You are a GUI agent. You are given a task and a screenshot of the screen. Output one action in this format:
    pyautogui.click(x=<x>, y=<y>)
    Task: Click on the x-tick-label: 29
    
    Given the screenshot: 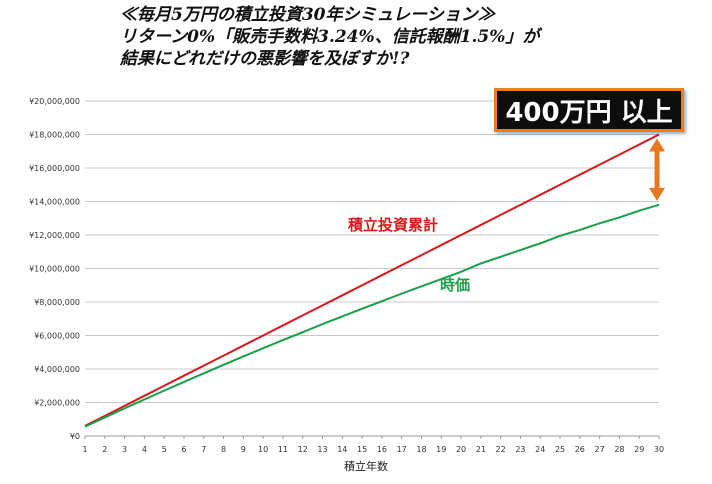 What is the action you would take?
    pyautogui.click(x=639, y=449)
    